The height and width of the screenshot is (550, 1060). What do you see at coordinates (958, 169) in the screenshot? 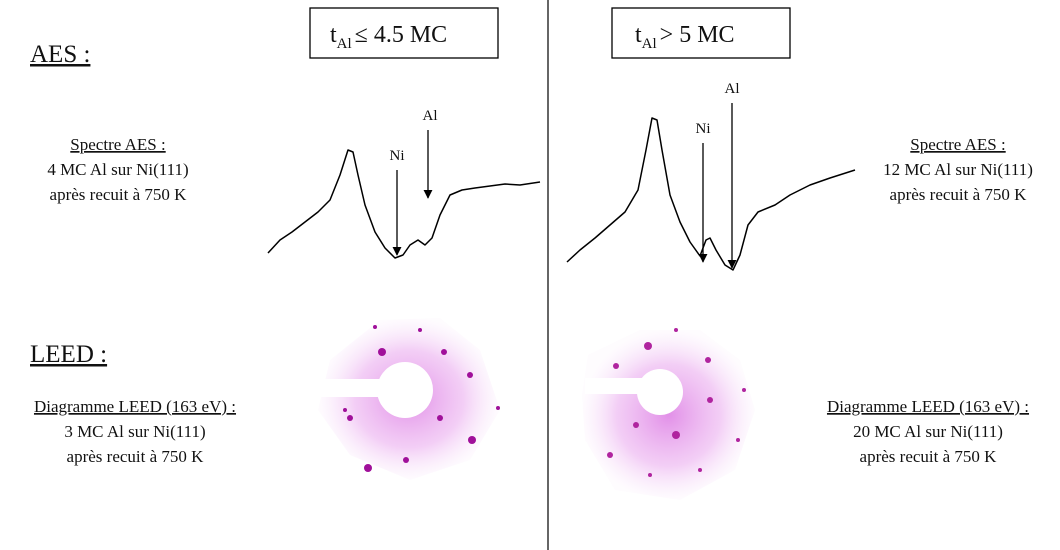
I see `caption: 12 MC Al sur Ni(111)` at bounding box center [958, 169].